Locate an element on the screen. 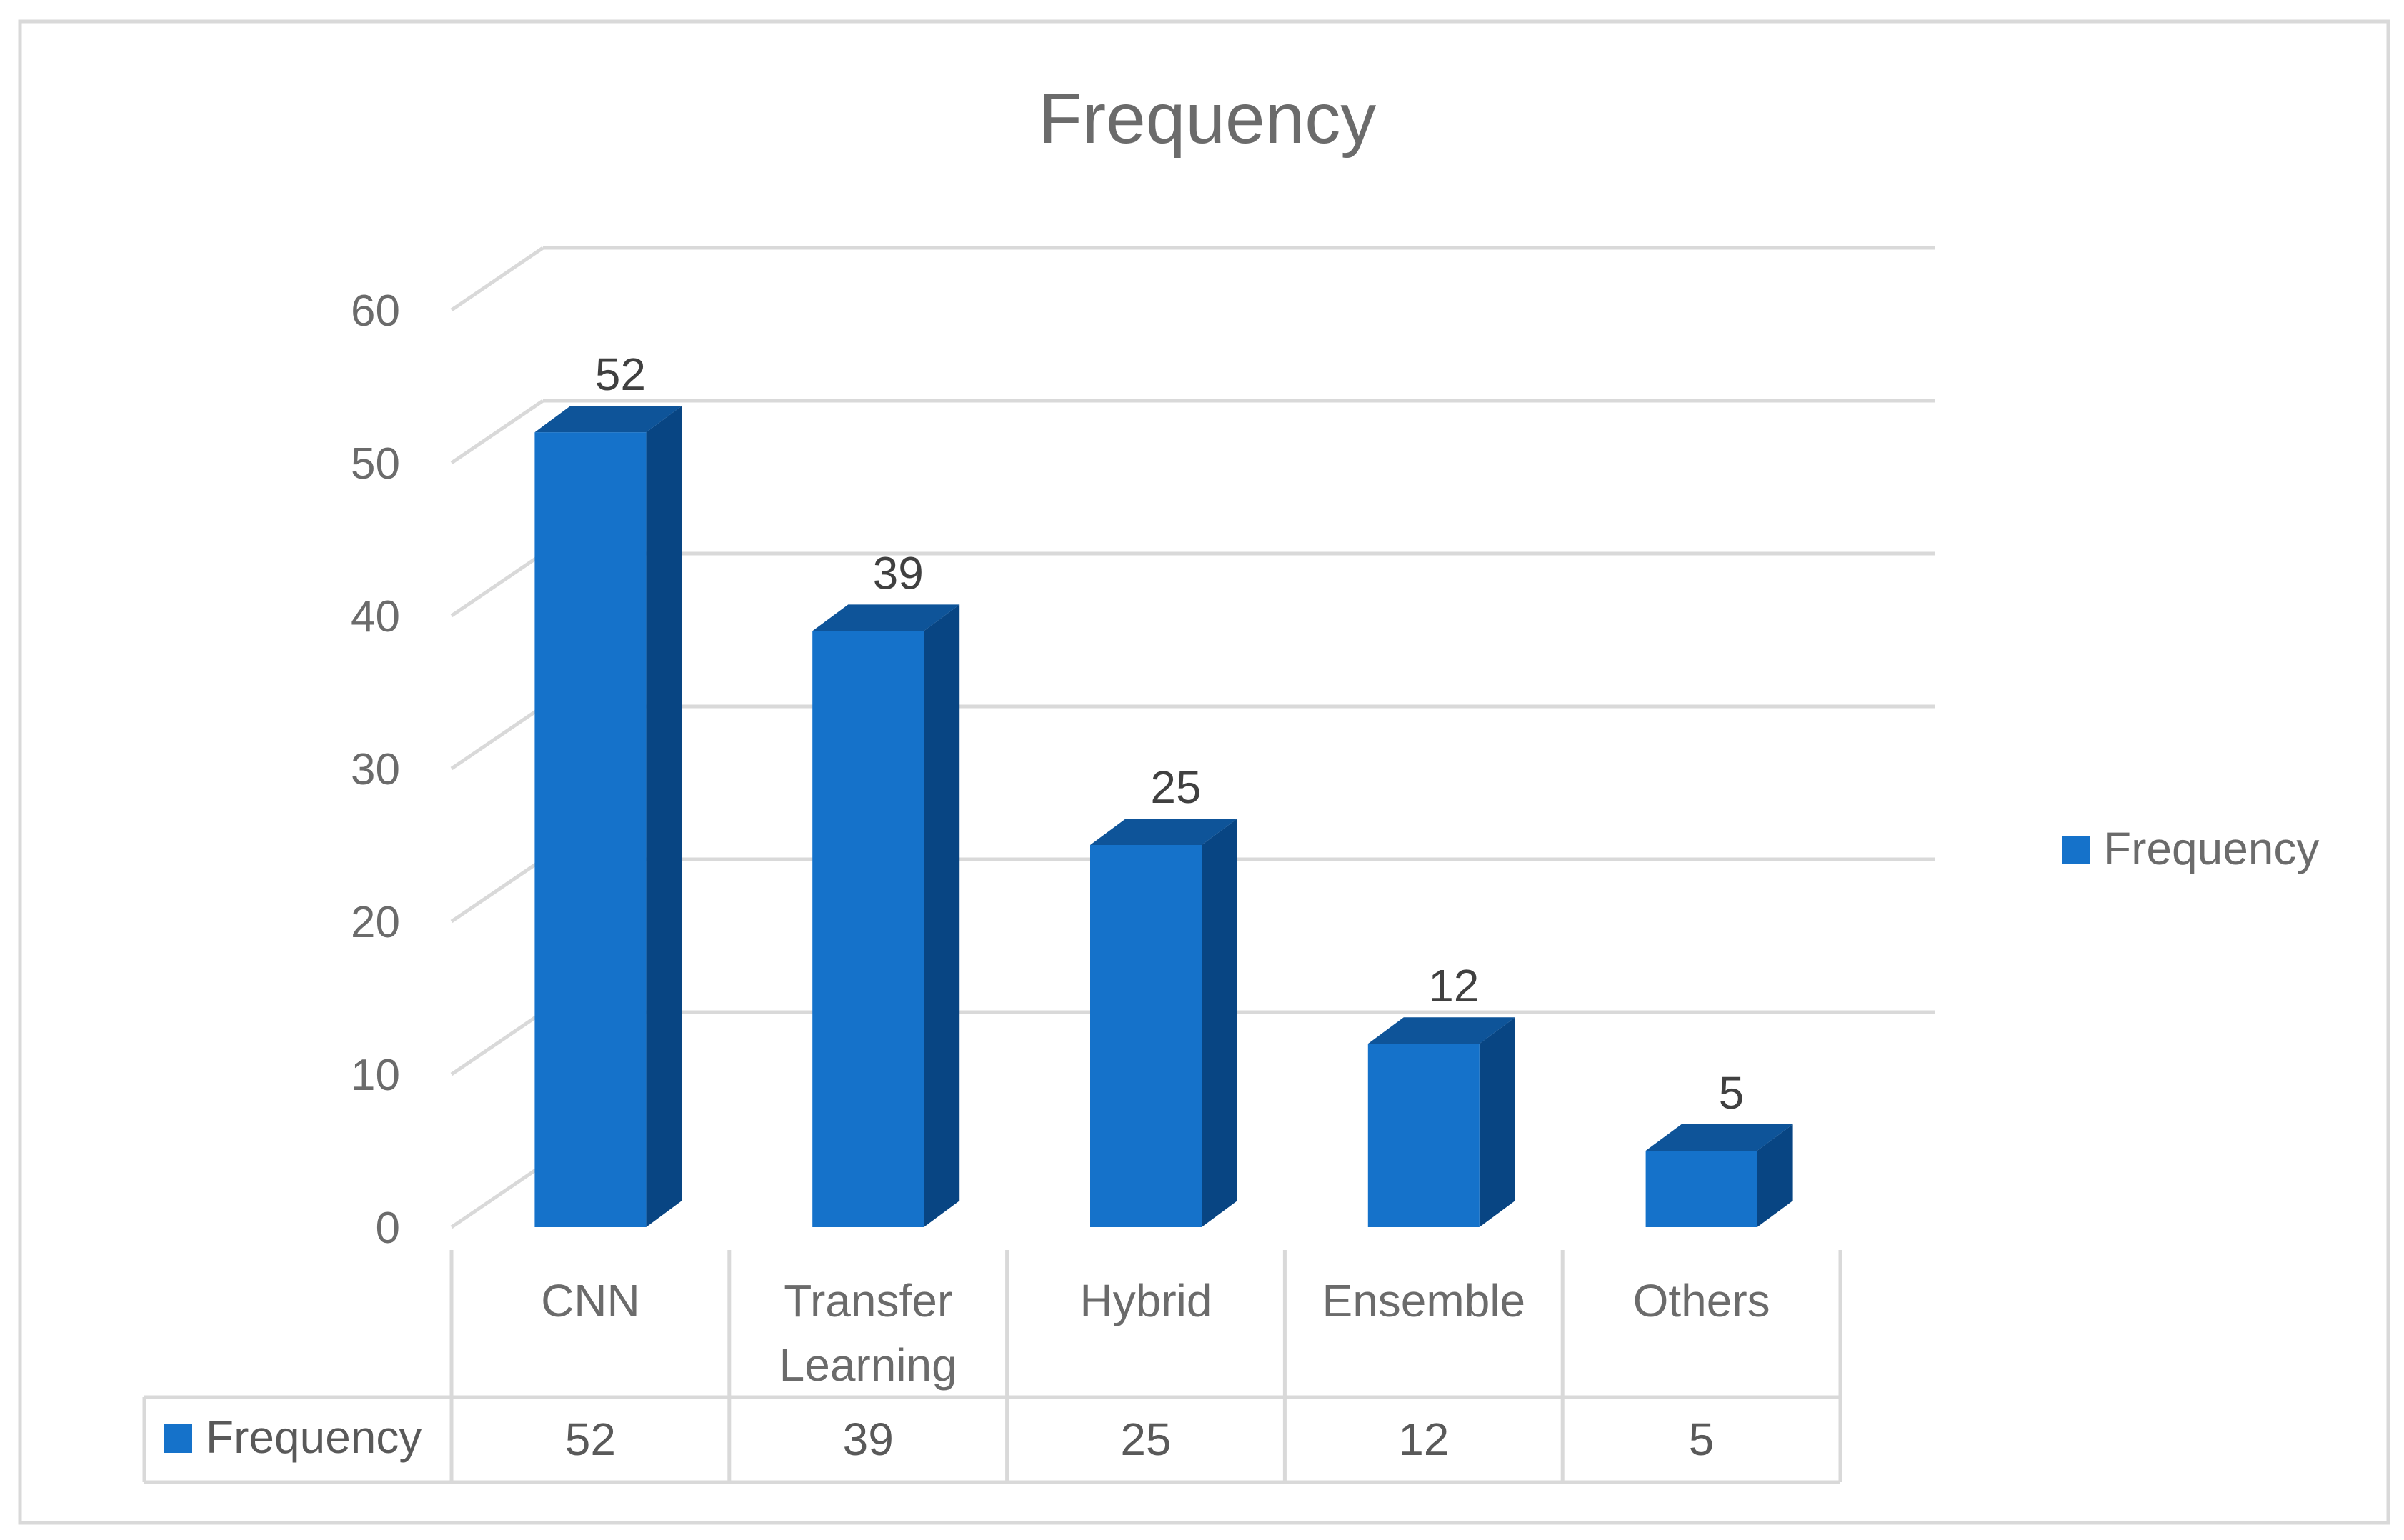 This screenshot has height=1540, width=2404. legend-swatch is located at coordinates (2076, 850).